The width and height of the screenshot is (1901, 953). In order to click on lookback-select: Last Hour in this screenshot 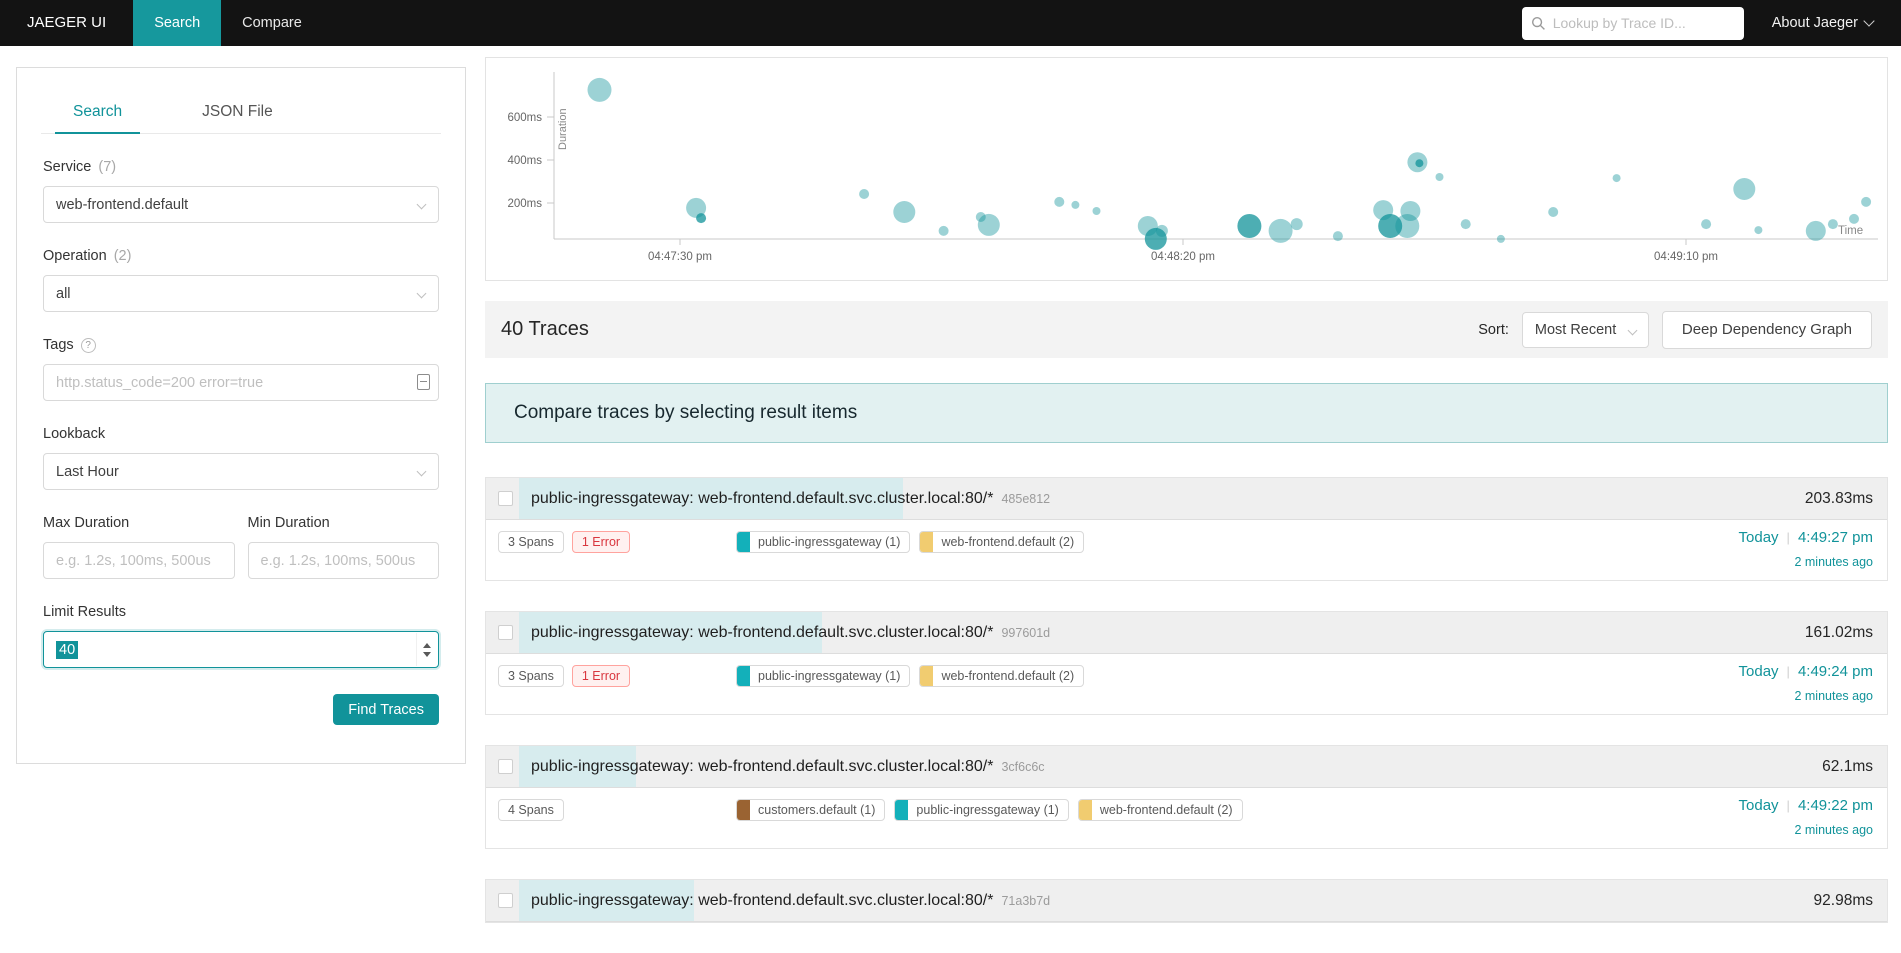, I will do `click(241, 471)`.